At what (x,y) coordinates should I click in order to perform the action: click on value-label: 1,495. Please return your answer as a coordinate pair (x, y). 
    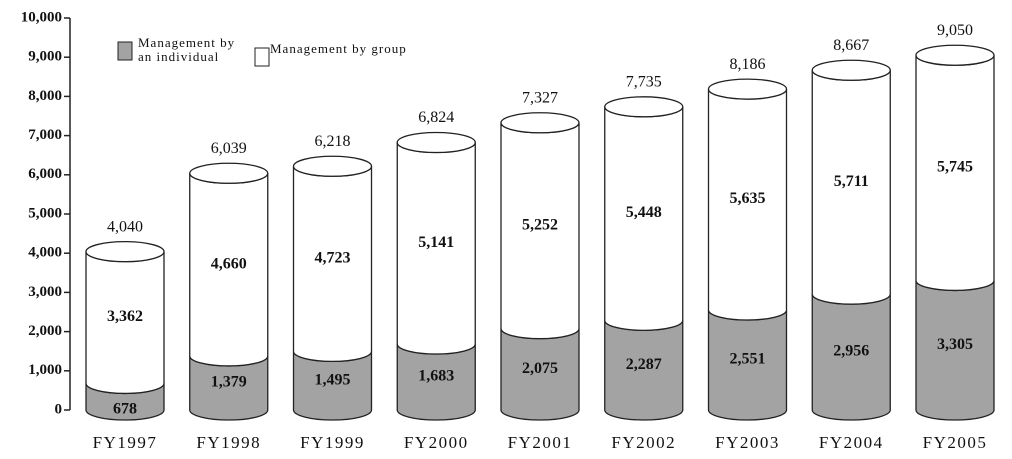
    Looking at the image, I should click on (333, 379).